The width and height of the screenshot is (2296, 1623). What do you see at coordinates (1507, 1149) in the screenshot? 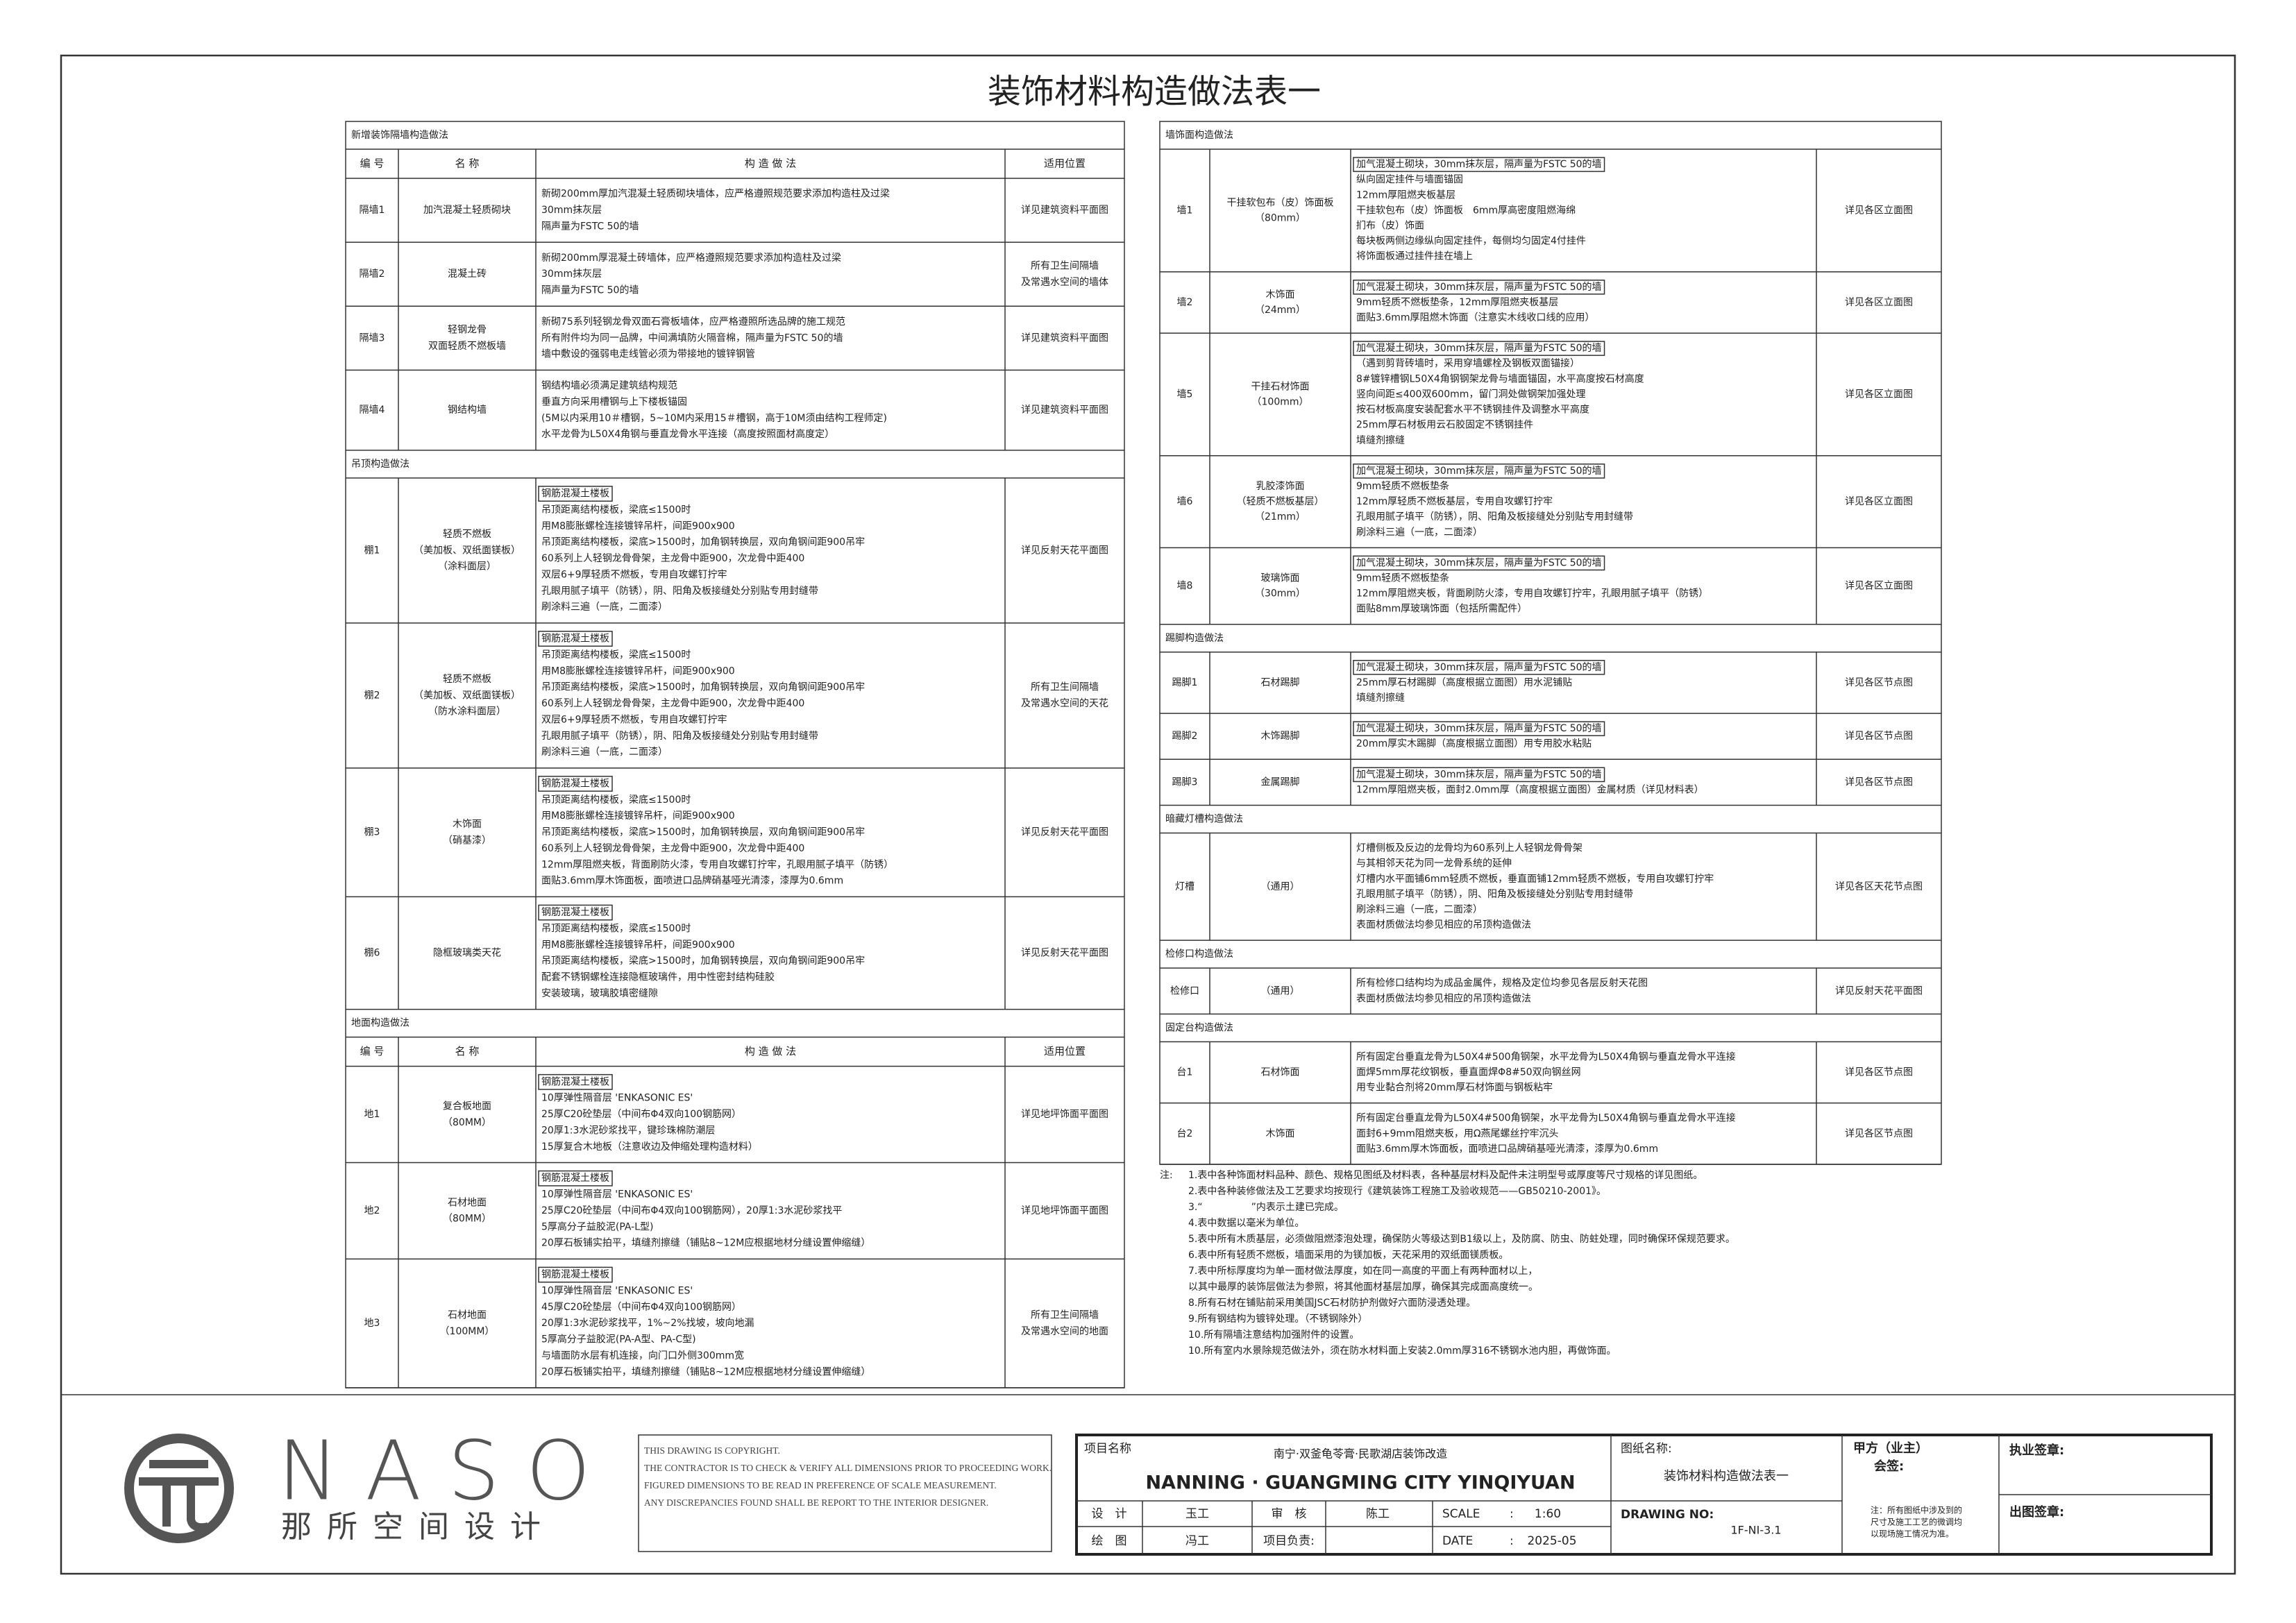
I see `item-method: 面贴3.6mm厚木饰面板，面喷进口品牌硝基哑光清漆，漆厚为0.6mm` at bounding box center [1507, 1149].